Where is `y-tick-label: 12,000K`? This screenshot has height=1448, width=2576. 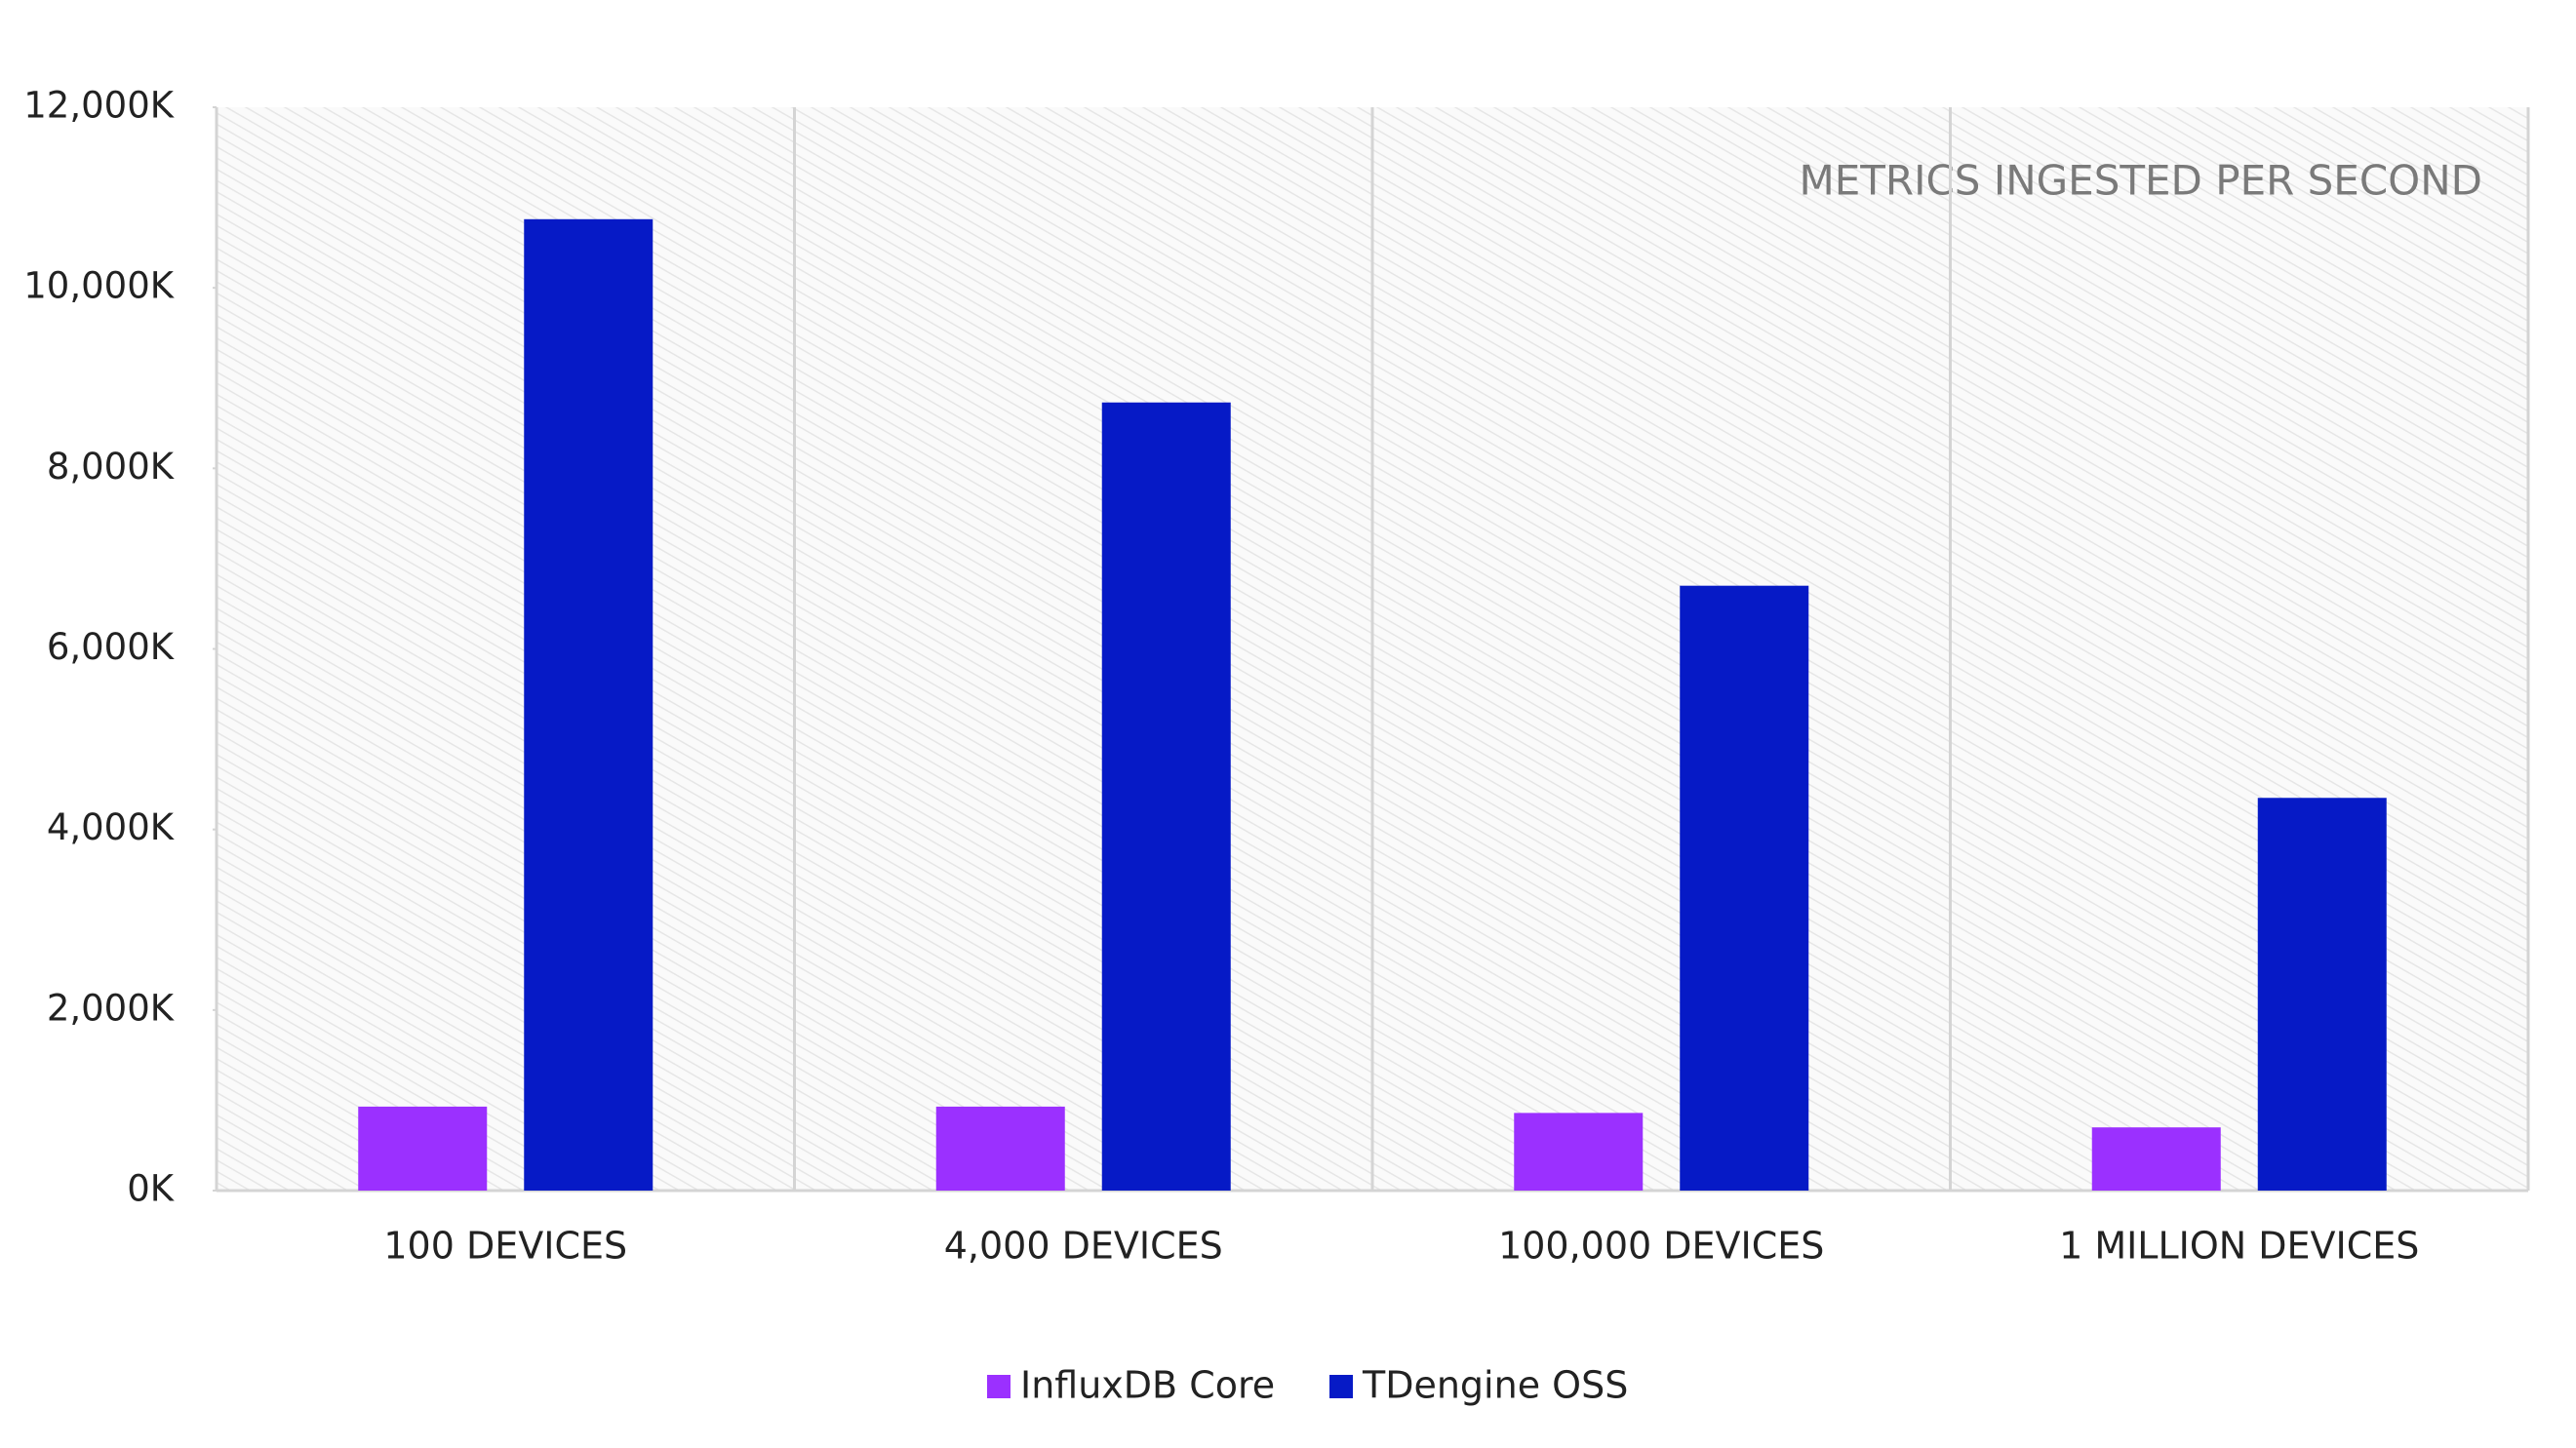 y-tick-label: 12,000K is located at coordinates (99, 106).